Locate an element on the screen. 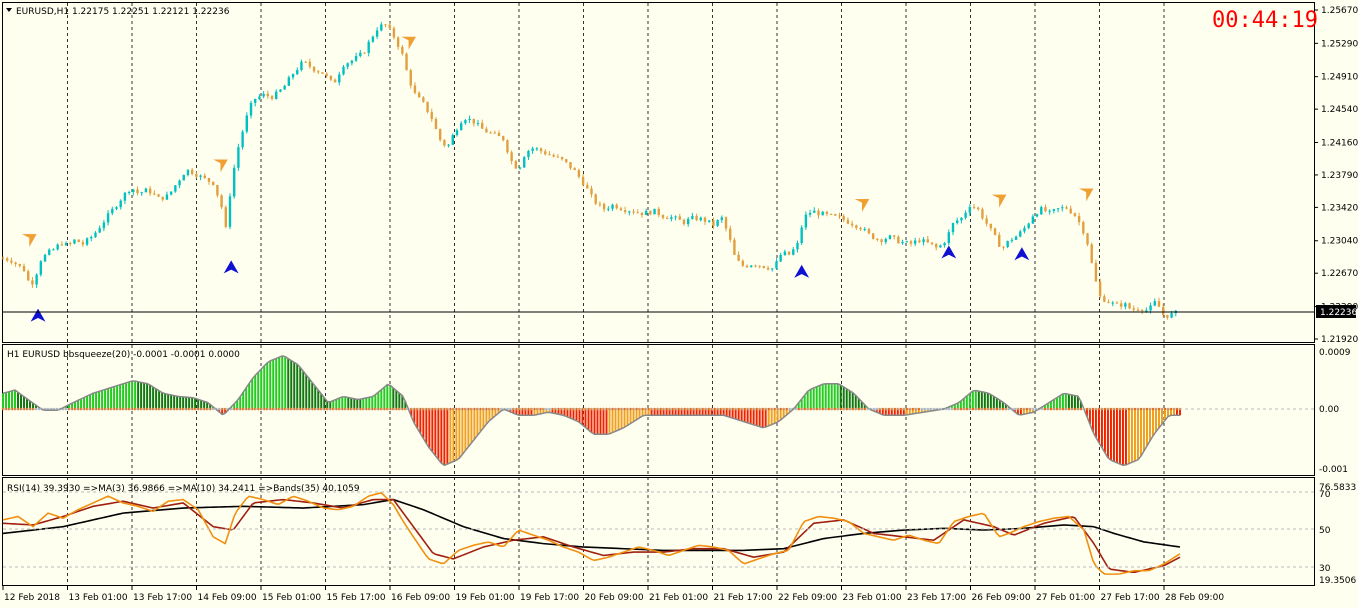 The height and width of the screenshot is (608, 1358). time-label: 20 Feb 09:00 is located at coordinates (614, 598).